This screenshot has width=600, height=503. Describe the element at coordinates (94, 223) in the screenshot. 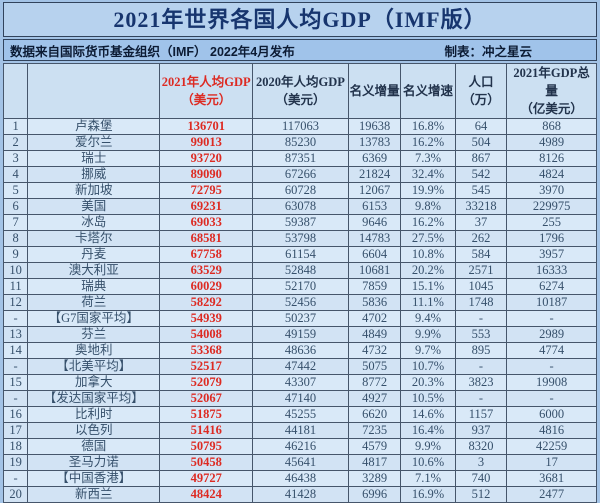

I see `country-cell: 冰岛` at that location.